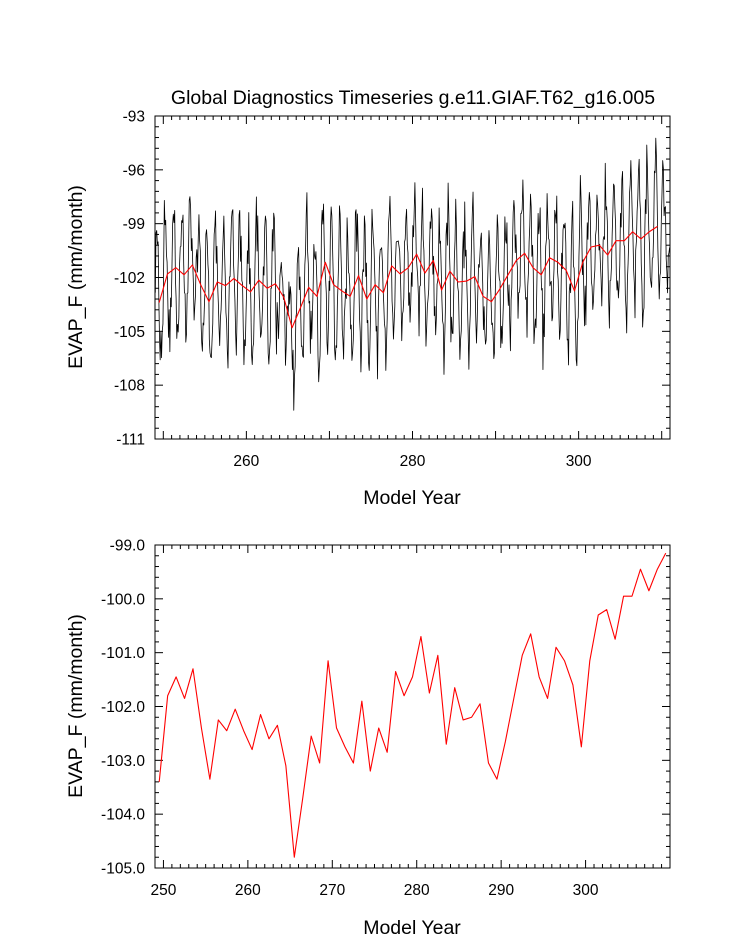 The height and width of the screenshot is (945, 733). I want to click on y-tick-label: -102.0, so click(123, 707).